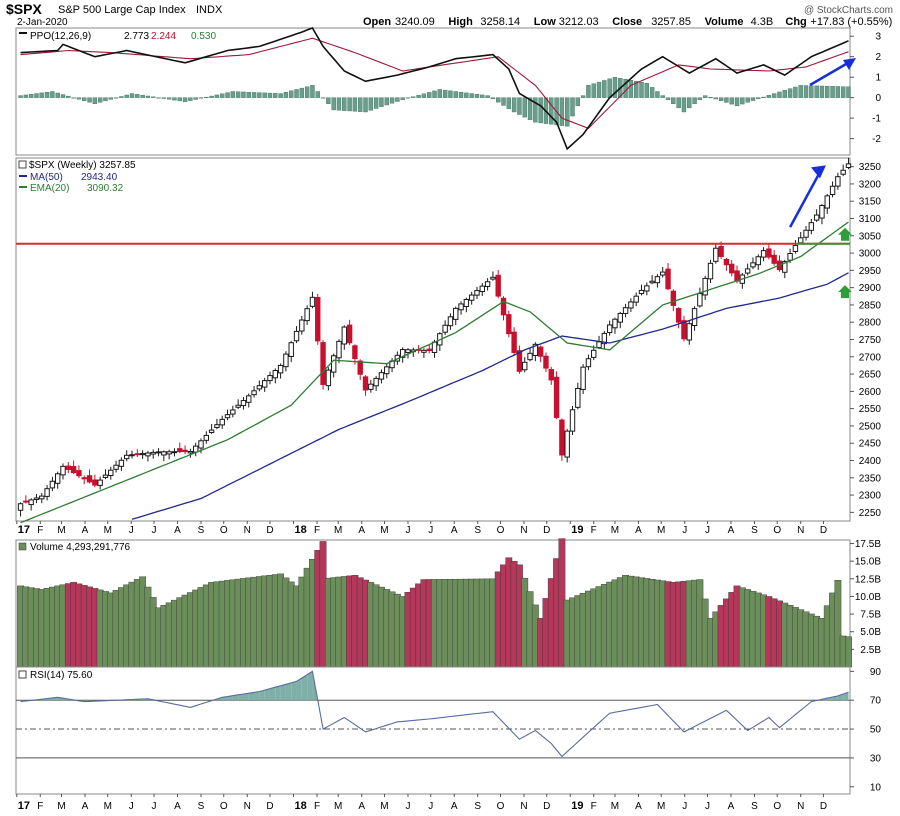  Describe the element at coordinates (868, 544) in the screenshot. I see `y-tick-label: 17.5B` at that location.